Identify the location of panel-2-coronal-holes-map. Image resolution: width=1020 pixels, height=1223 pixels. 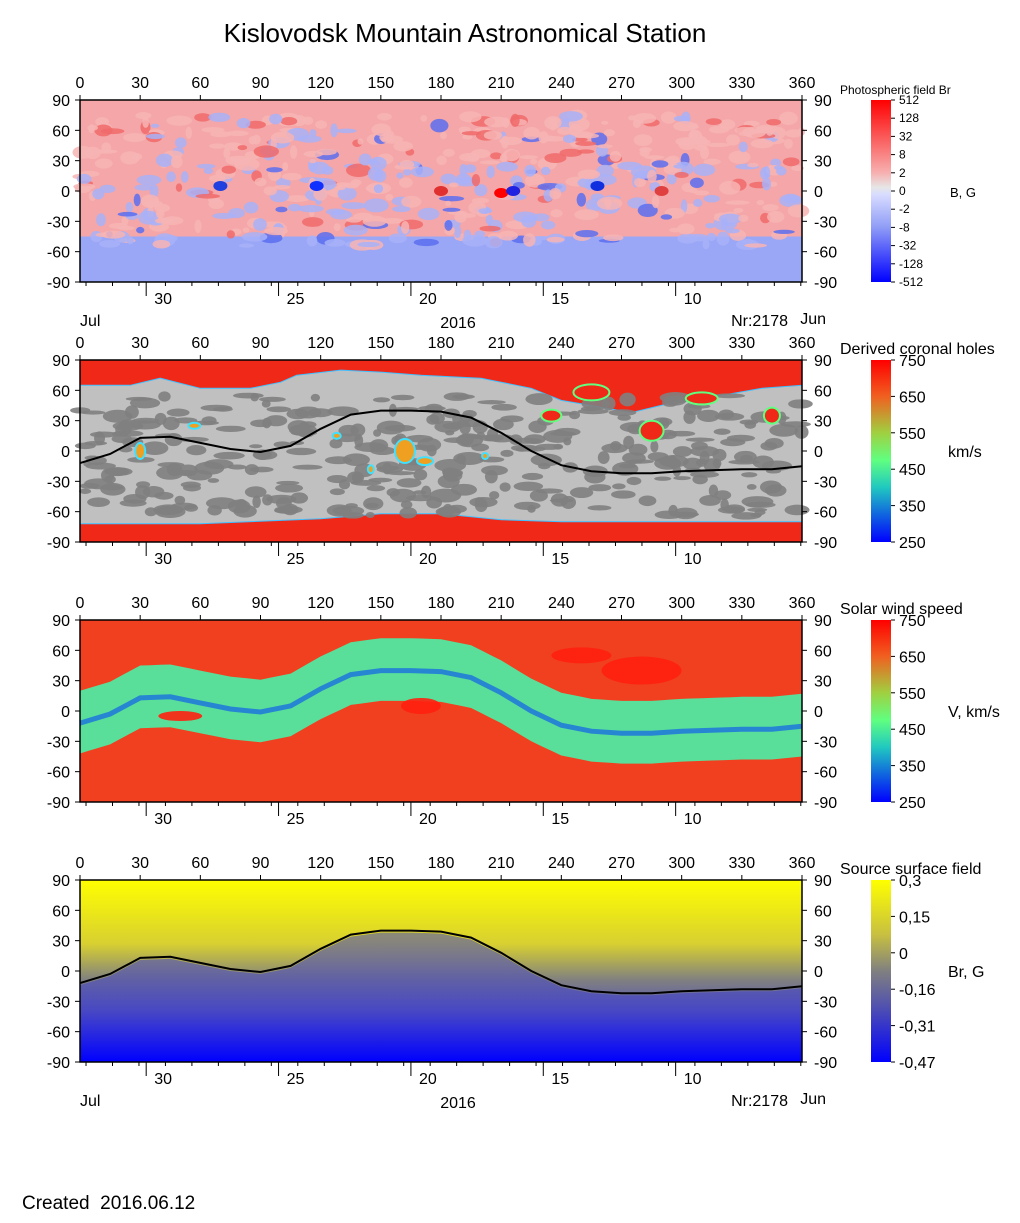
(441, 451).